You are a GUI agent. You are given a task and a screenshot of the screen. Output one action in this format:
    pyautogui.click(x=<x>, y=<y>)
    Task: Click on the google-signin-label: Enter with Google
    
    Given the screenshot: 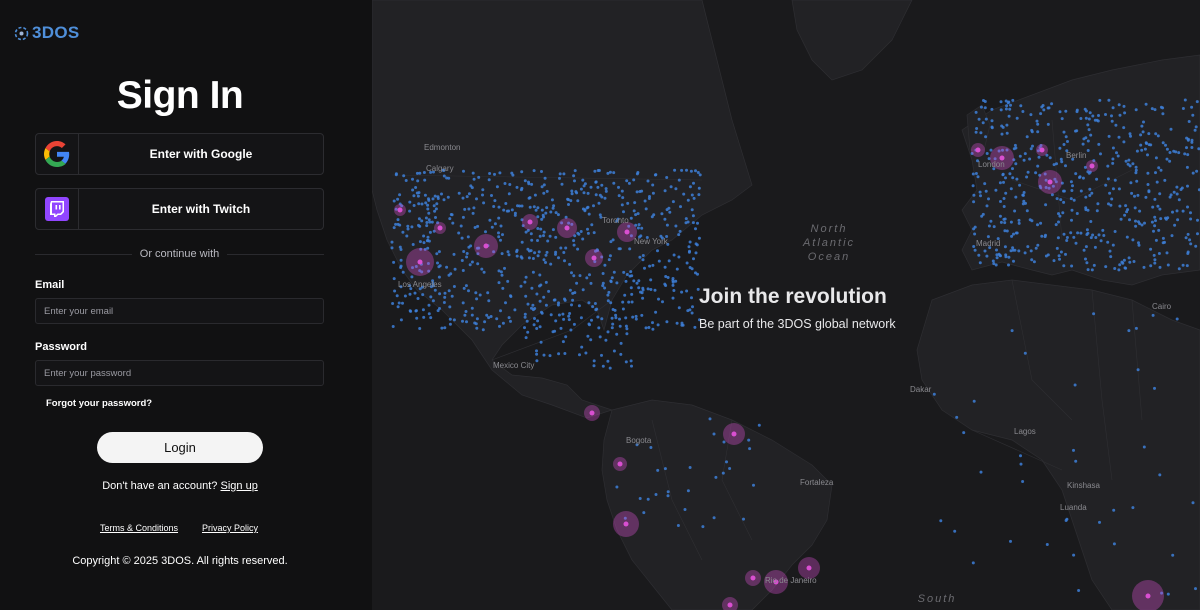 What is the action you would take?
    pyautogui.click(x=201, y=154)
    